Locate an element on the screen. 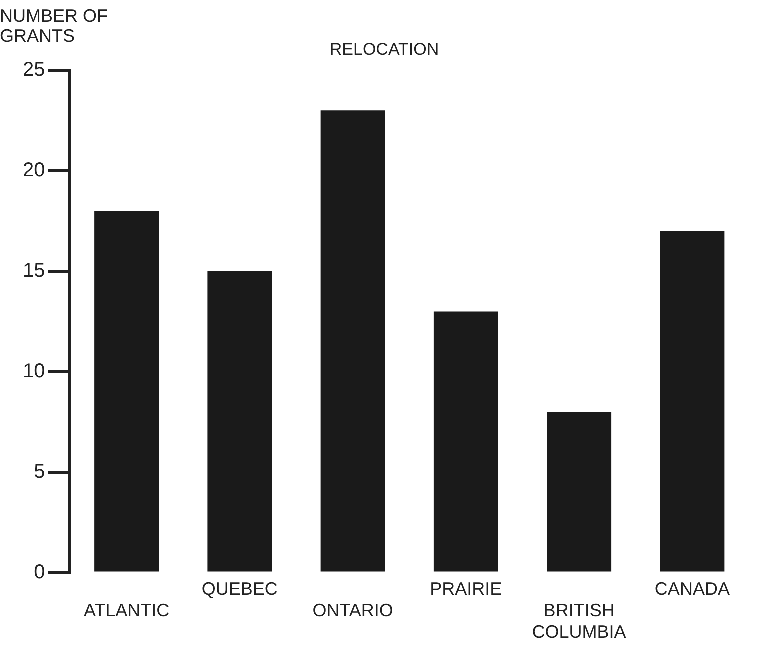  y-tick-label: 20 is located at coordinates (34, 170).